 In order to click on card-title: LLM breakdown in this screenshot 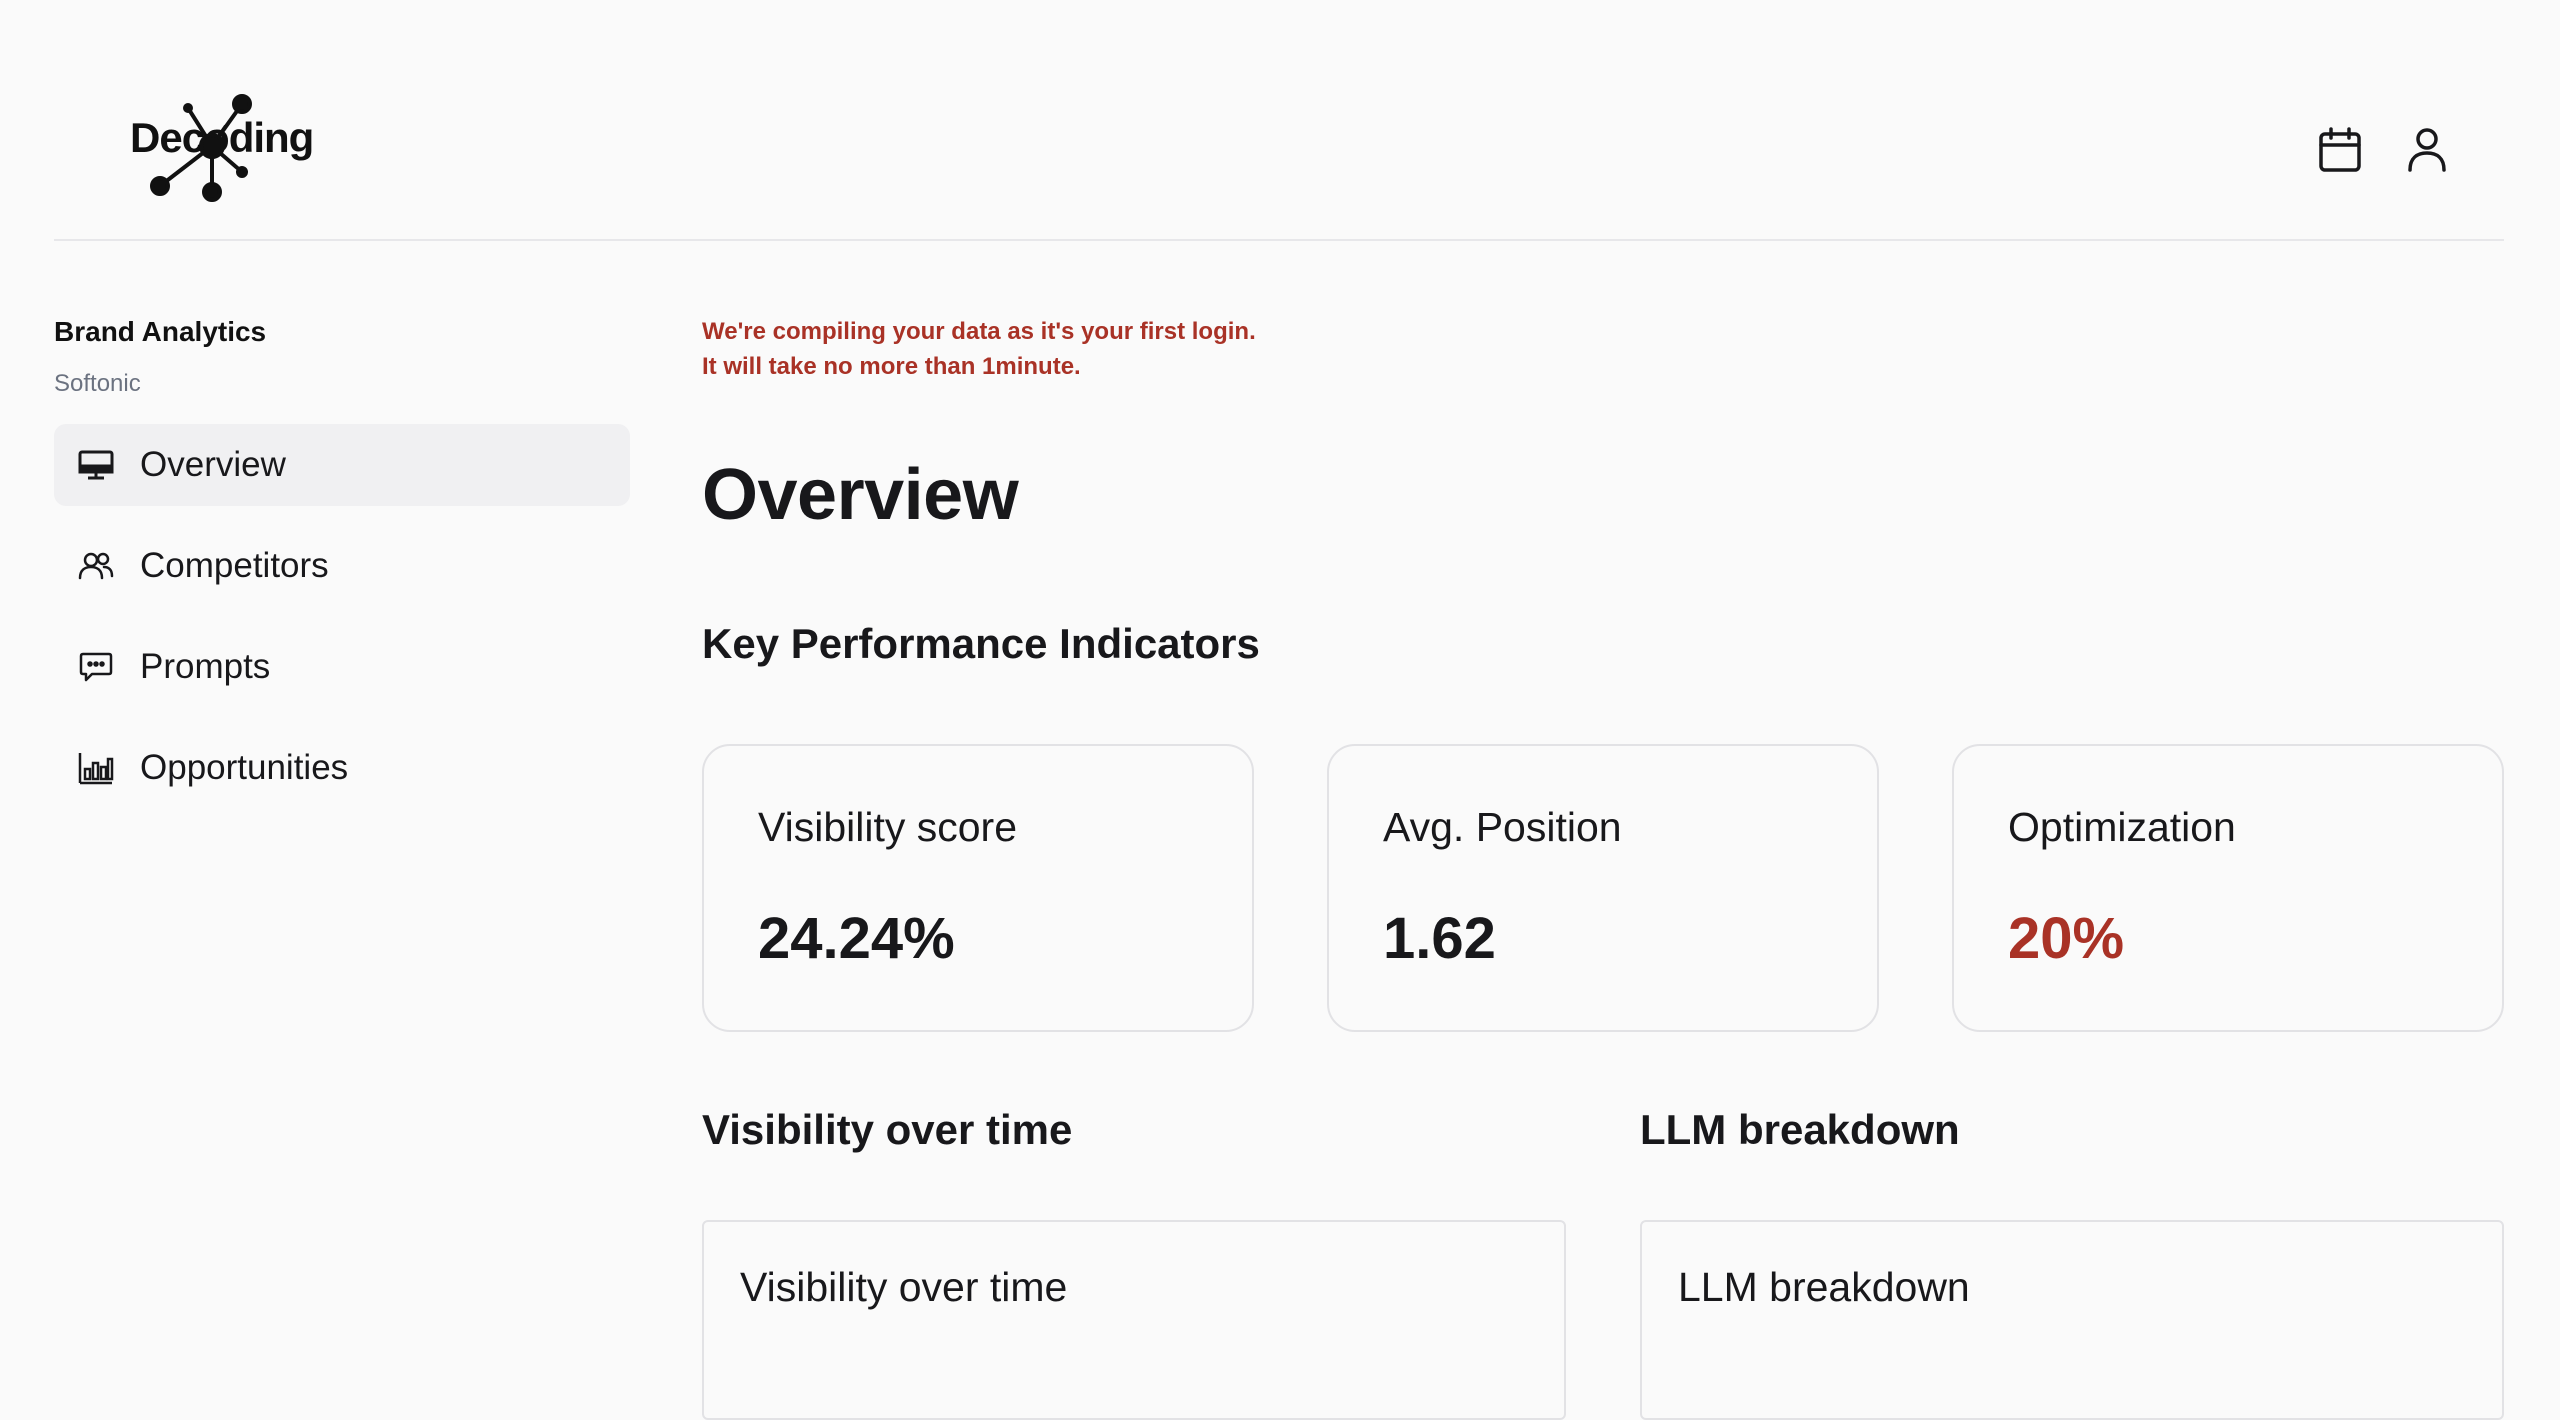, I will do `click(1824, 1287)`.